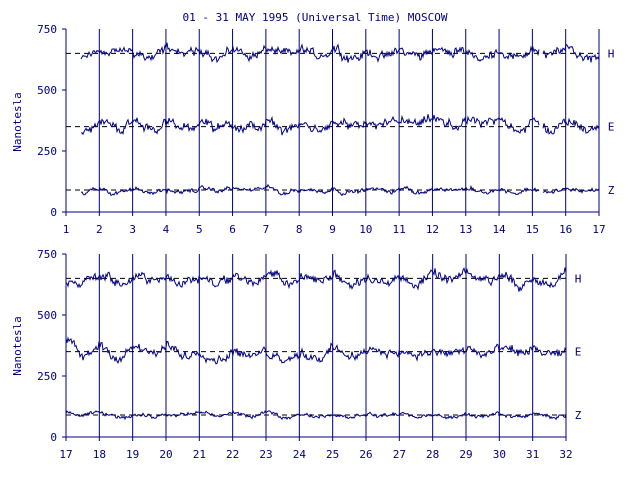  What do you see at coordinates (17, 122) in the screenshot?
I see `y-axis-label-top: Nanotesla` at bounding box center [17, 122].